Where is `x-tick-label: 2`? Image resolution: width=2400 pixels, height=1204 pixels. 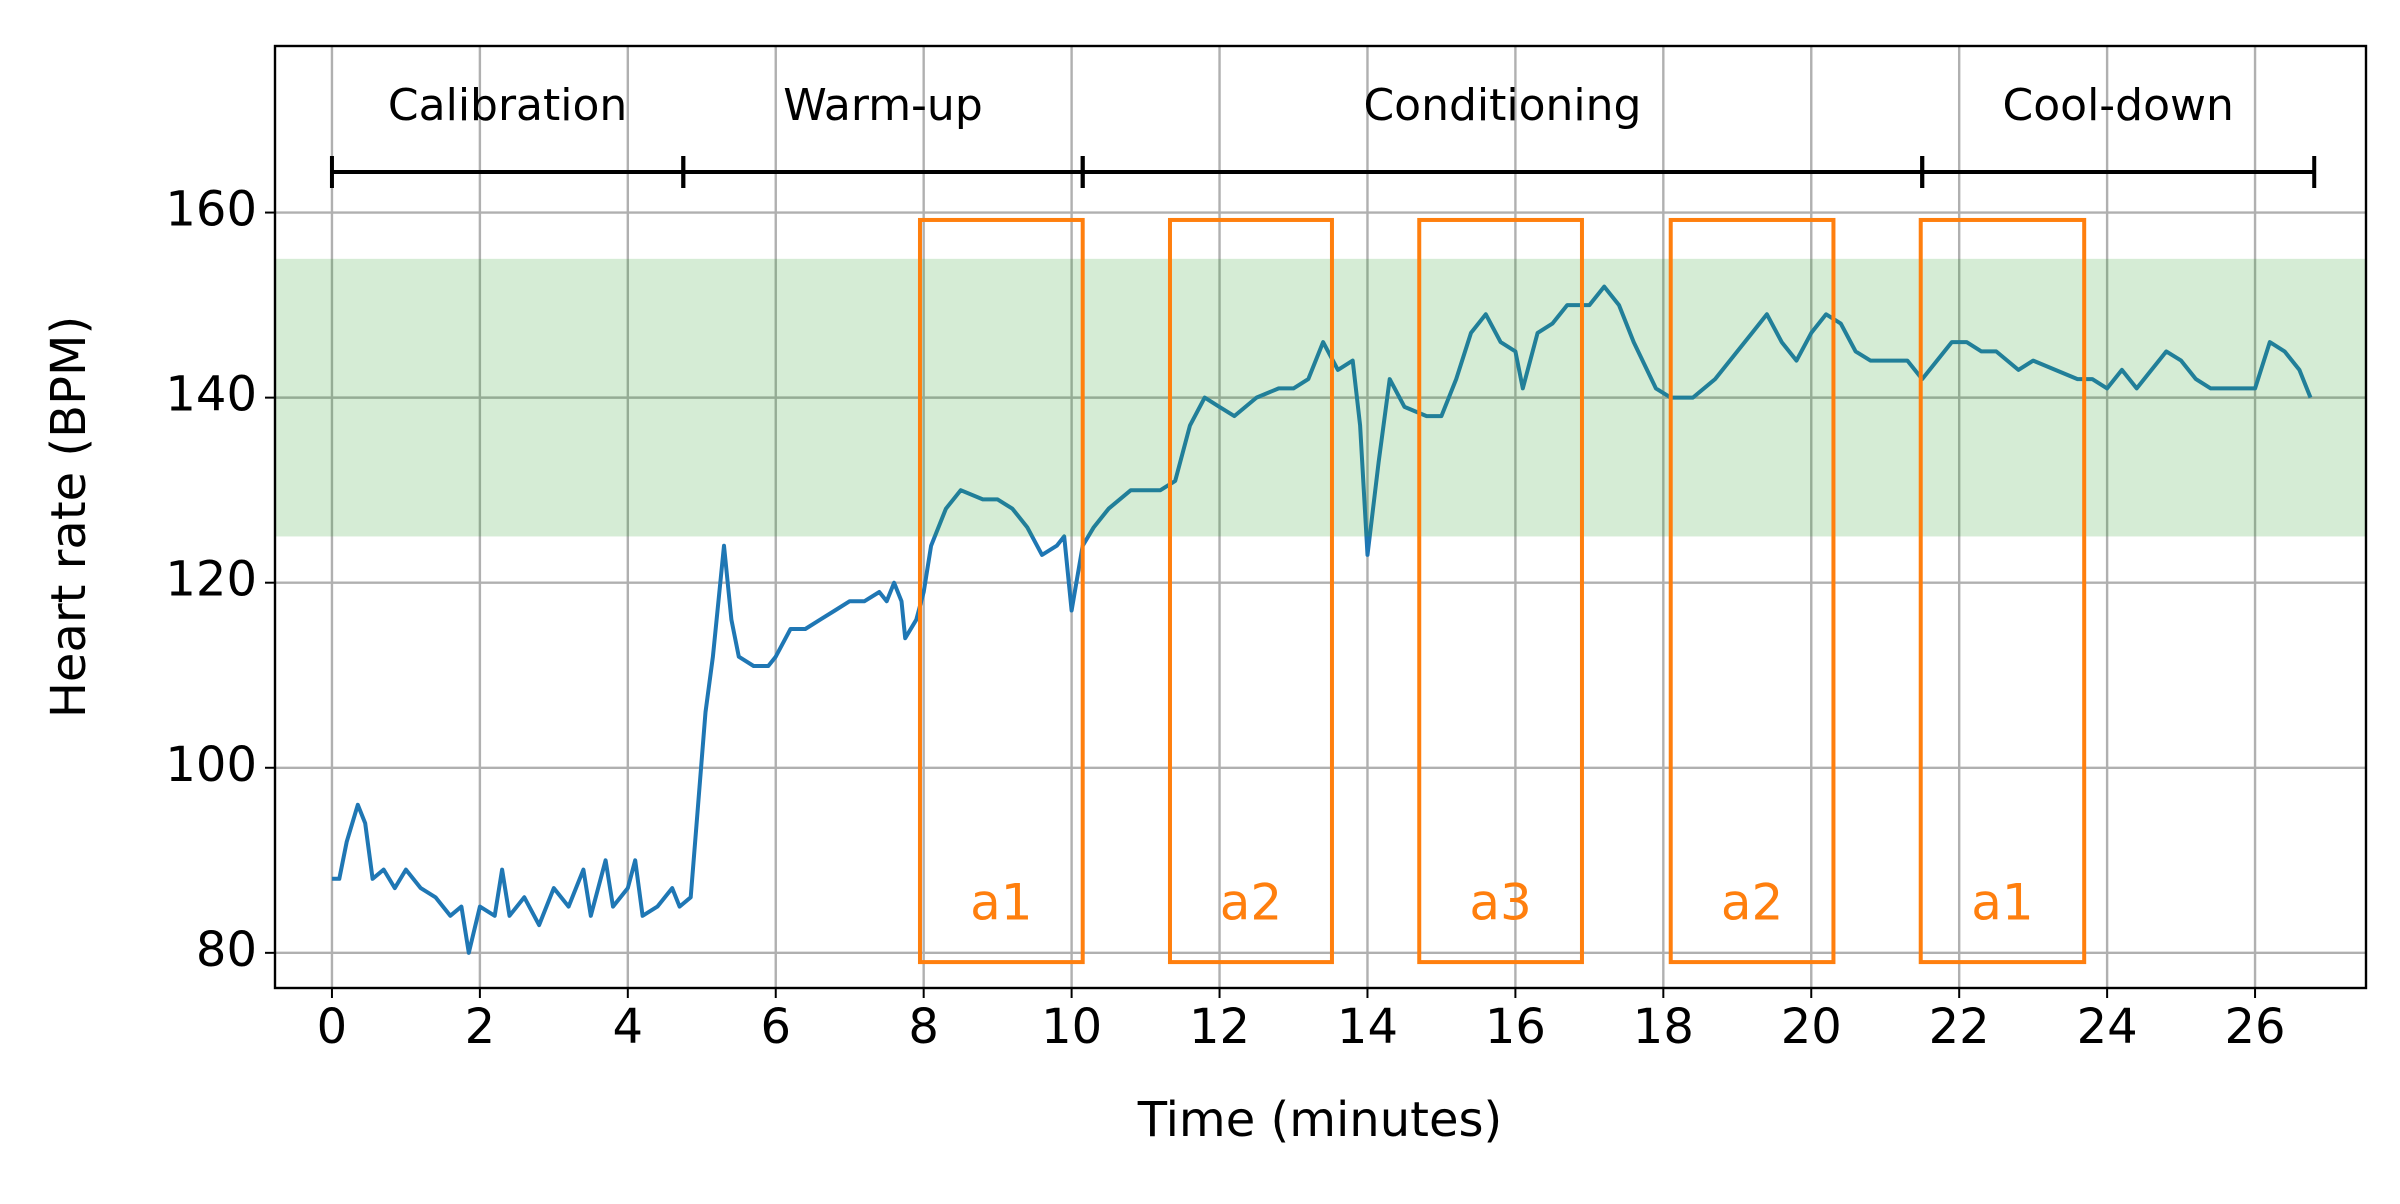
x-tick-label: 2 is located at coordinates (480, 1027).